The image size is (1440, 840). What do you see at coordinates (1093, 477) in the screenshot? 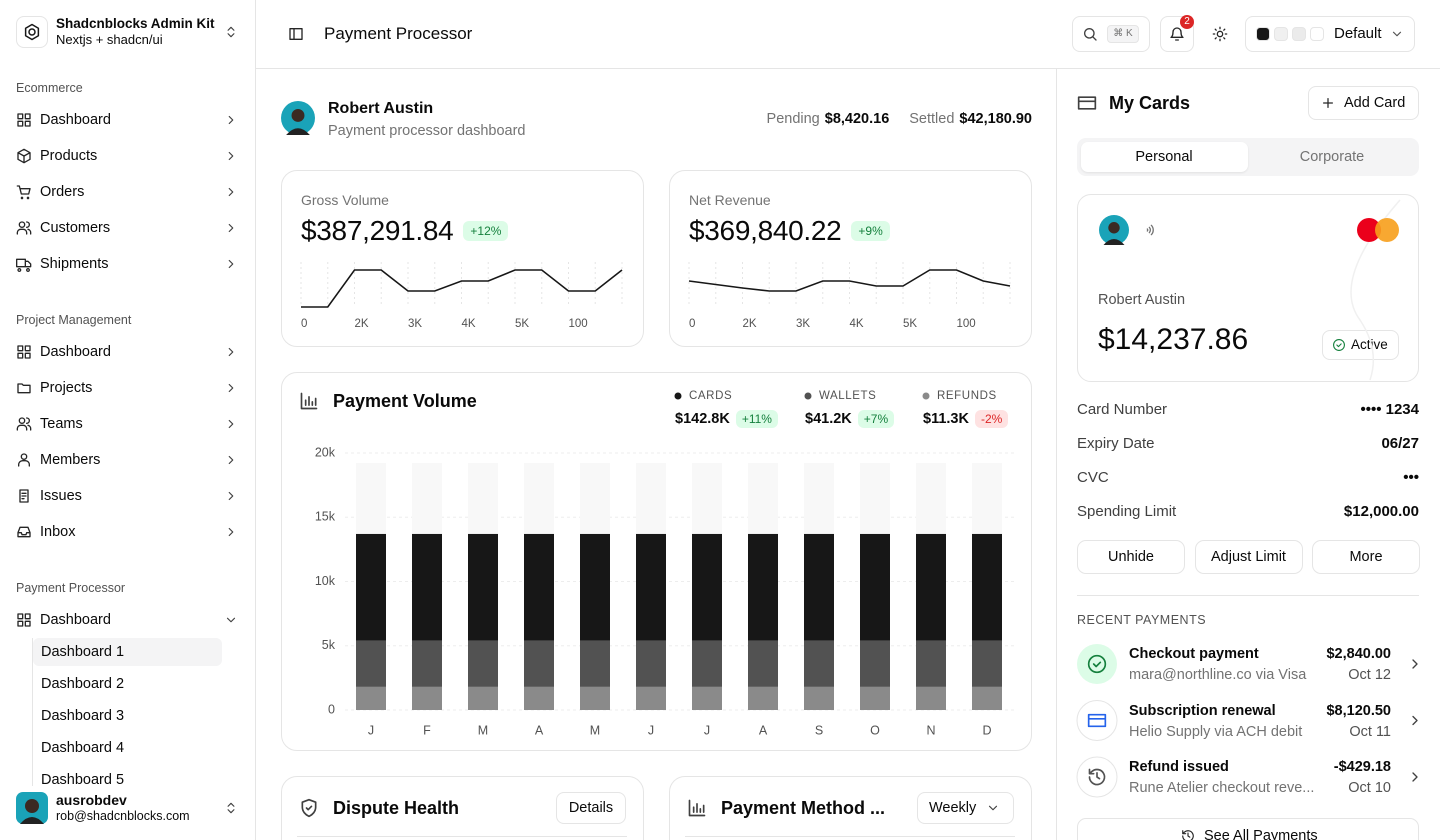
I see `detail-label: CVC` at bounding box center [1093, 477].